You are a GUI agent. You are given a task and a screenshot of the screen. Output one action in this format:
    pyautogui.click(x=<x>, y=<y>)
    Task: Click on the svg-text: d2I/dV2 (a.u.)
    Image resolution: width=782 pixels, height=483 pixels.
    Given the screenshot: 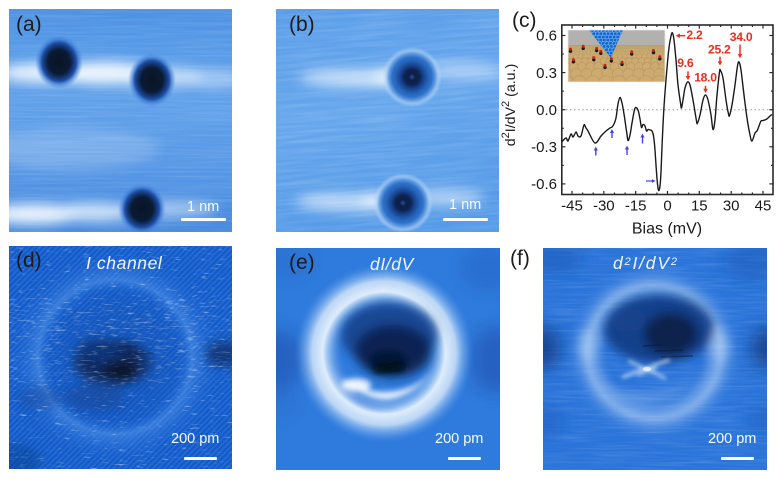 What is the action you would take?
    pyautogui.click(x=509, y=105)
    